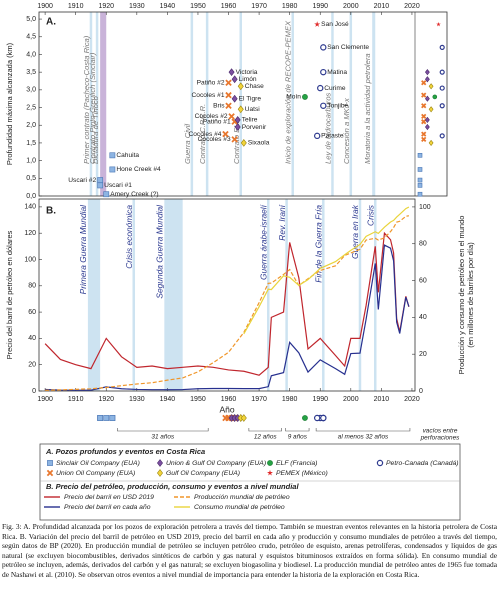  What do you see at coordinates (86, 99) in the screenshot?
I see `event-label: Primer contrato (Pacheco-Costa Rica)` at bounding box center [86, 99].